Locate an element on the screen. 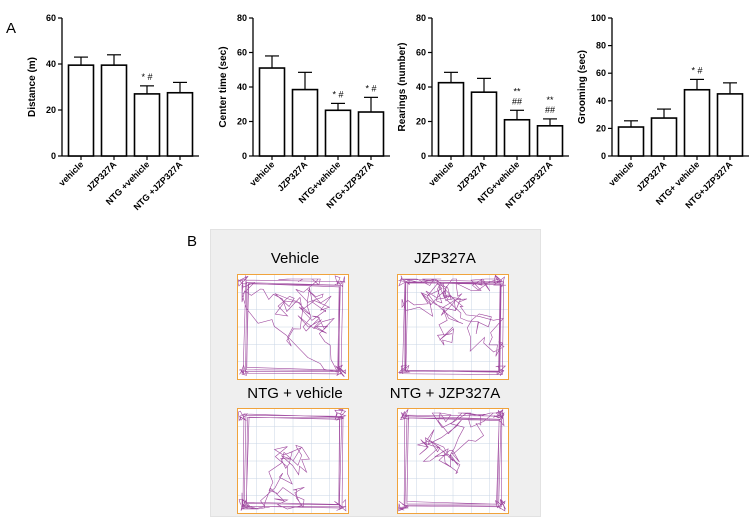 This screenshot has height=528, width=750. y-tick-label: 100 is located at coordinates (598, 18).